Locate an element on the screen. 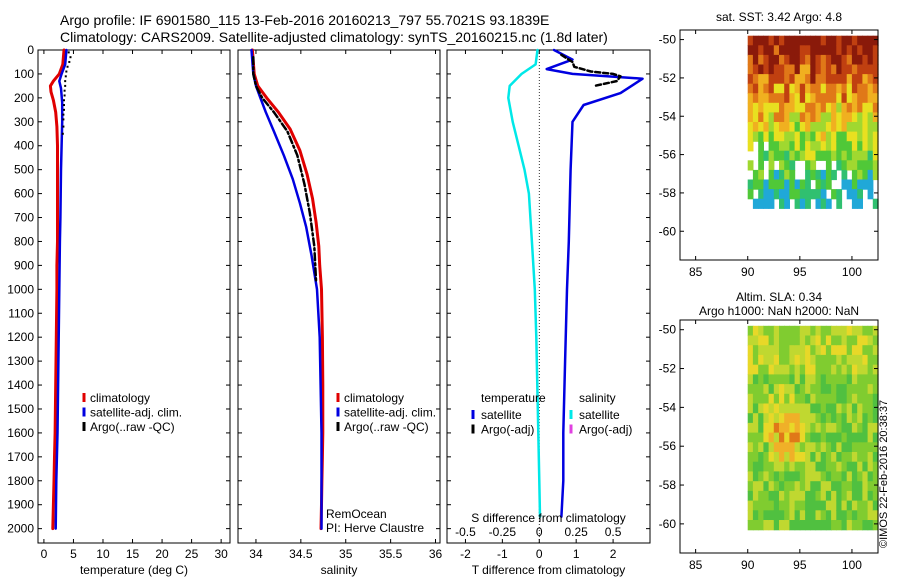  series-line-differences is located at coordinates (594, 283).